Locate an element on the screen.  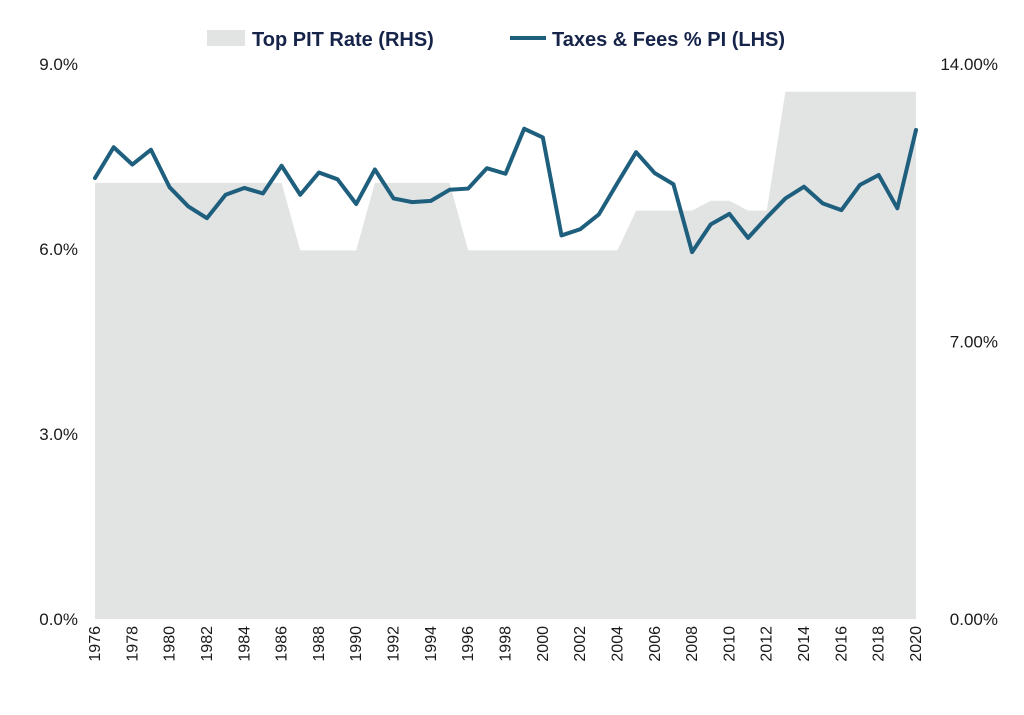
x-tick-label: 1992 is located at coordinates (394, 644).